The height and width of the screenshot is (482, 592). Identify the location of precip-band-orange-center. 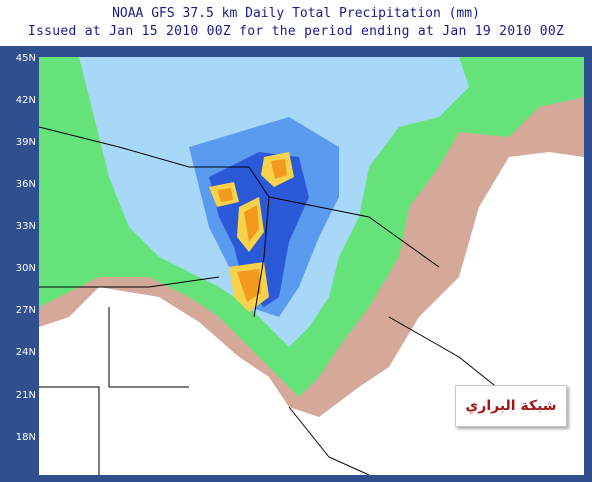
(251, 223).